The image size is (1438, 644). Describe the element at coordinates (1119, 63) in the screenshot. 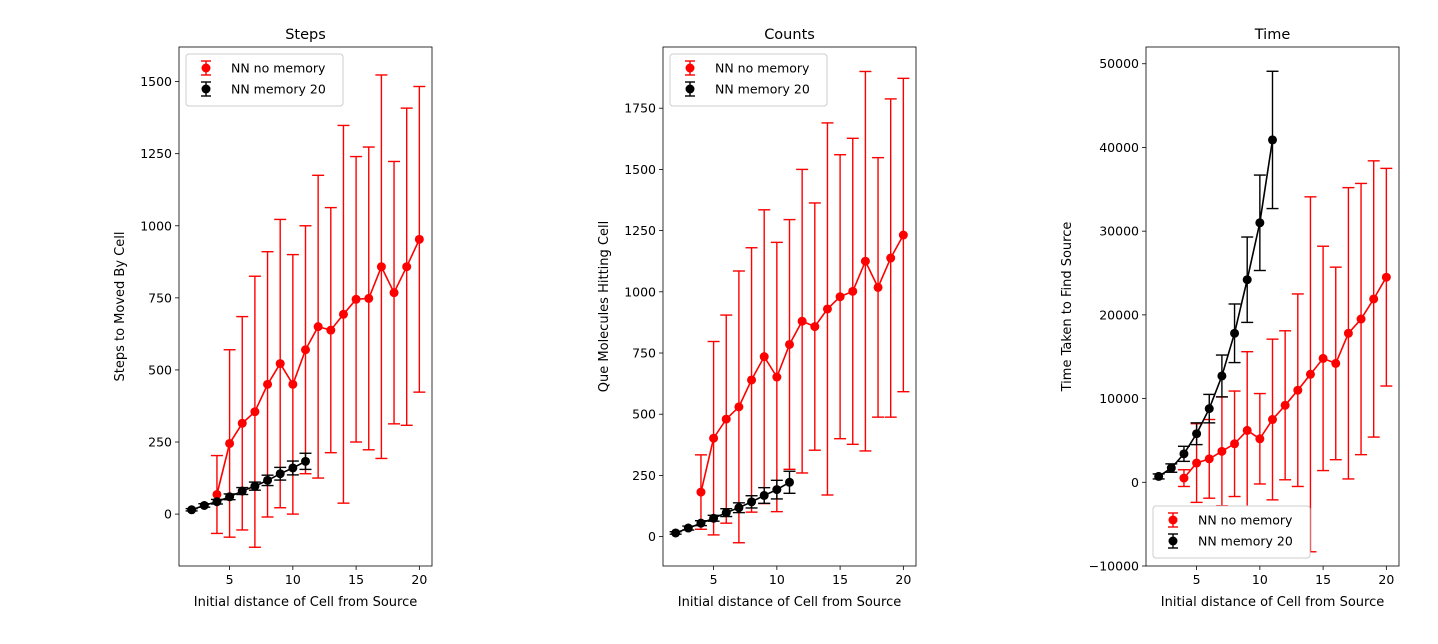

I see `y-tick-label: 50000` at that location.